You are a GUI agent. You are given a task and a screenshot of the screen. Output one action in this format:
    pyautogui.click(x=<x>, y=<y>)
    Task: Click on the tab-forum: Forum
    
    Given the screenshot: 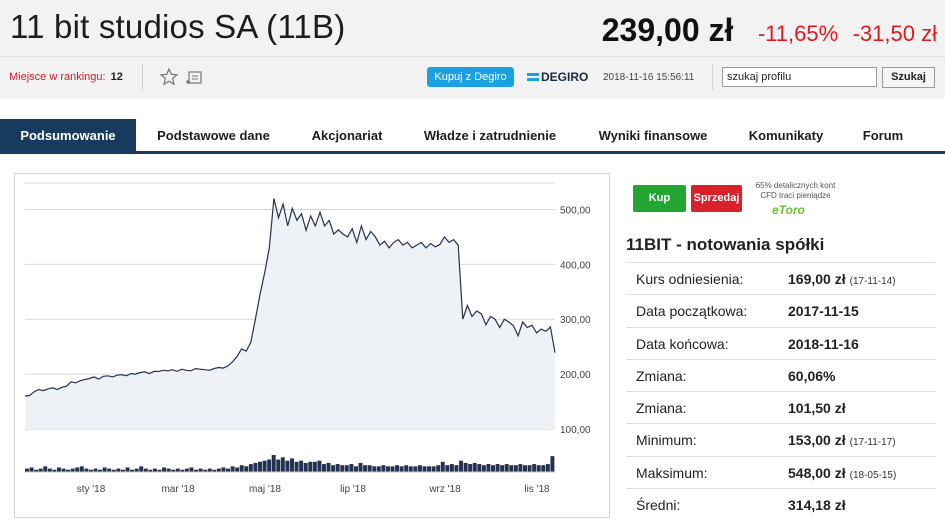 What is the action you would take?
    pyautogui.click(x=883, y=135)
    